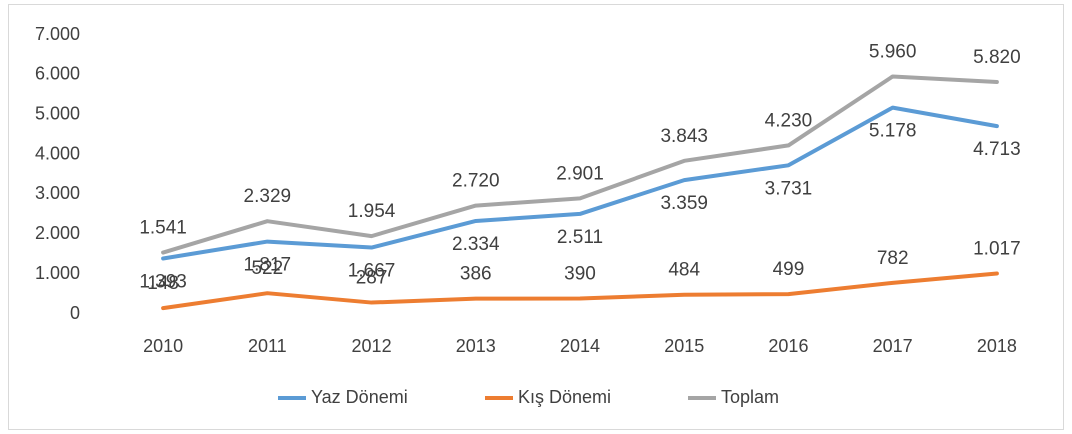 Image resolution: width=1072 pixels, height=434 pixels. Describe the element at coordinates (372, 278) in the screenshot. I see `data-label: 287` at that location.